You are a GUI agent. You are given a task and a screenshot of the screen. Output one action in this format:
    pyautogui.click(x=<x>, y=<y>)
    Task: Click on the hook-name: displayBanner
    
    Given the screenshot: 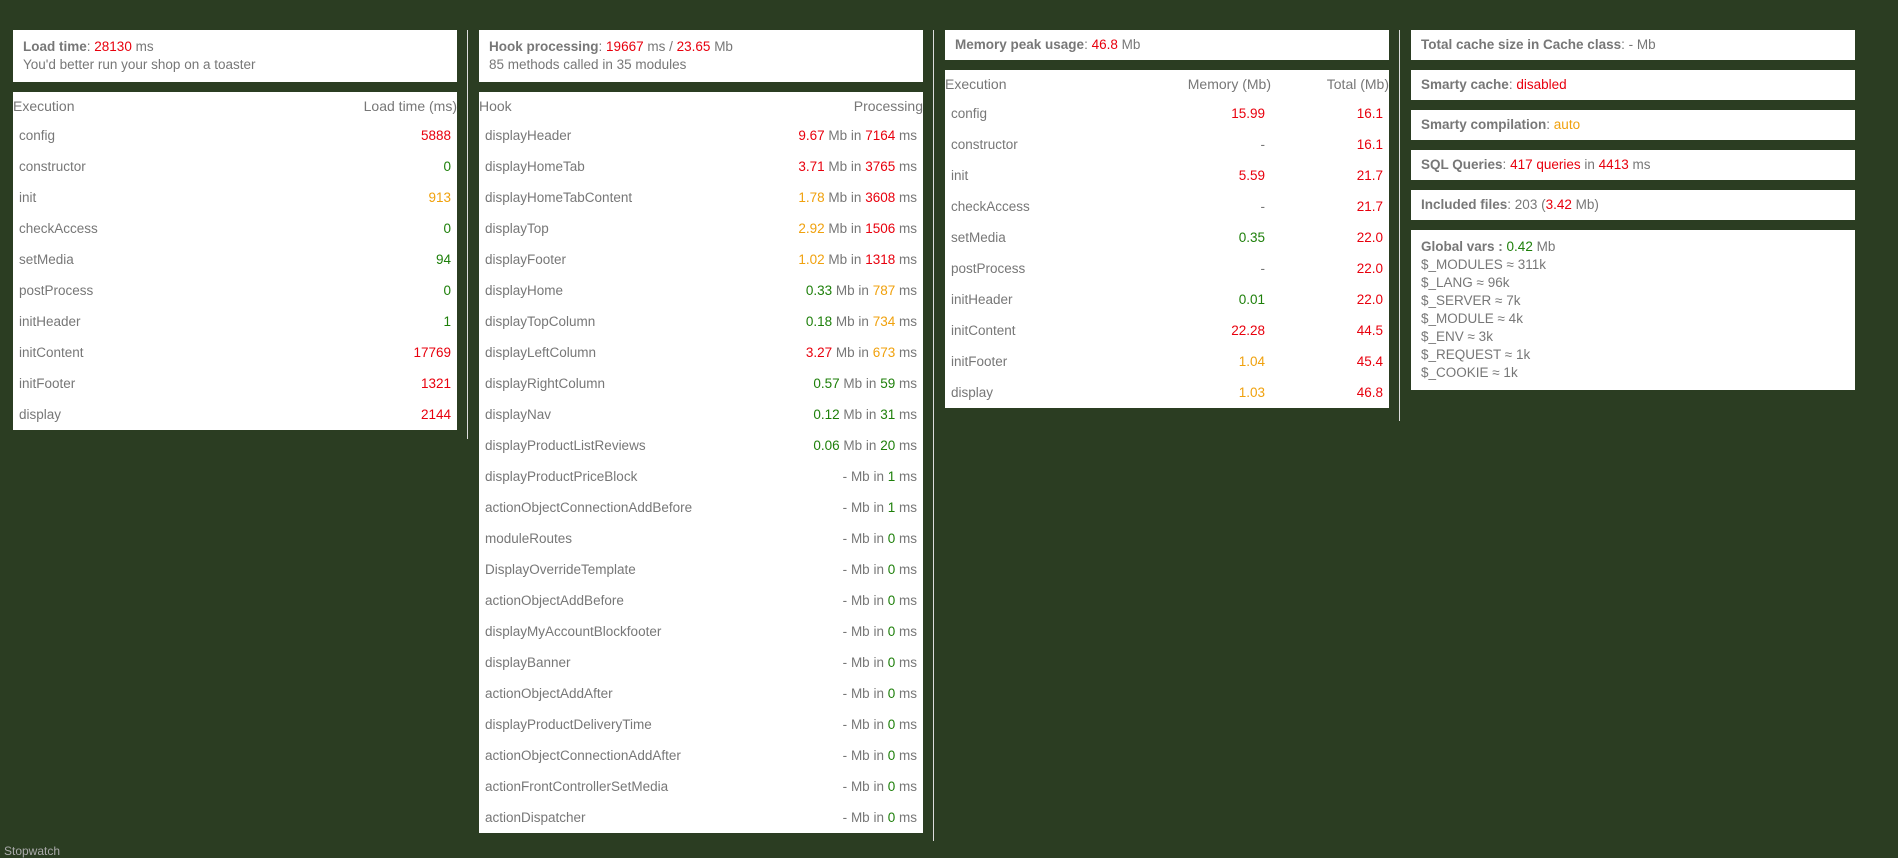 What is the action you would take?
    pyautogui.click(x=528, y=662)
    